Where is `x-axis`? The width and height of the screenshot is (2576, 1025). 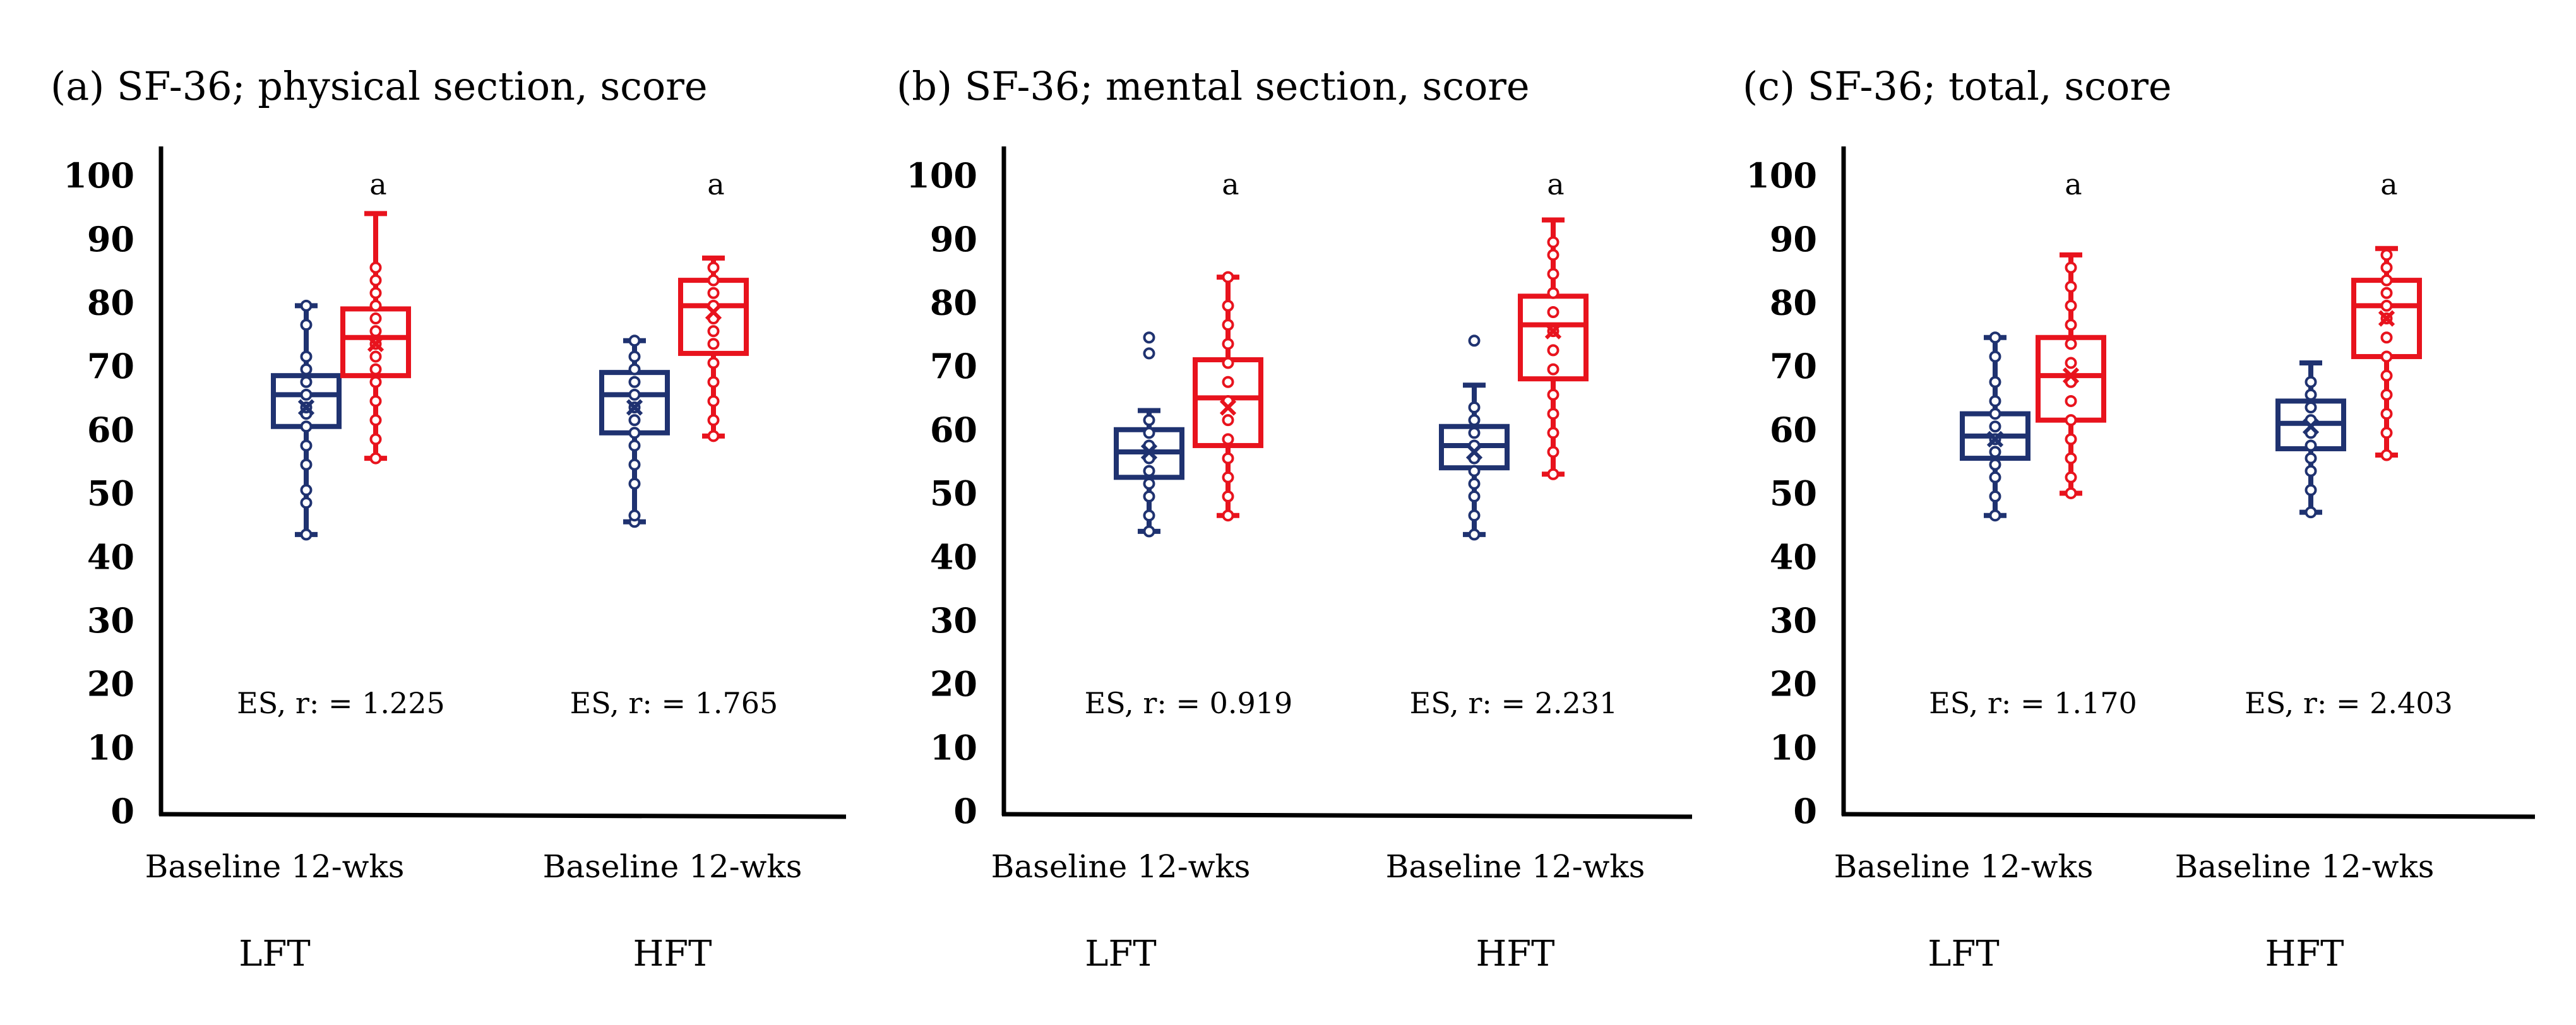 x-axis is located at coordinates (2188, 816).